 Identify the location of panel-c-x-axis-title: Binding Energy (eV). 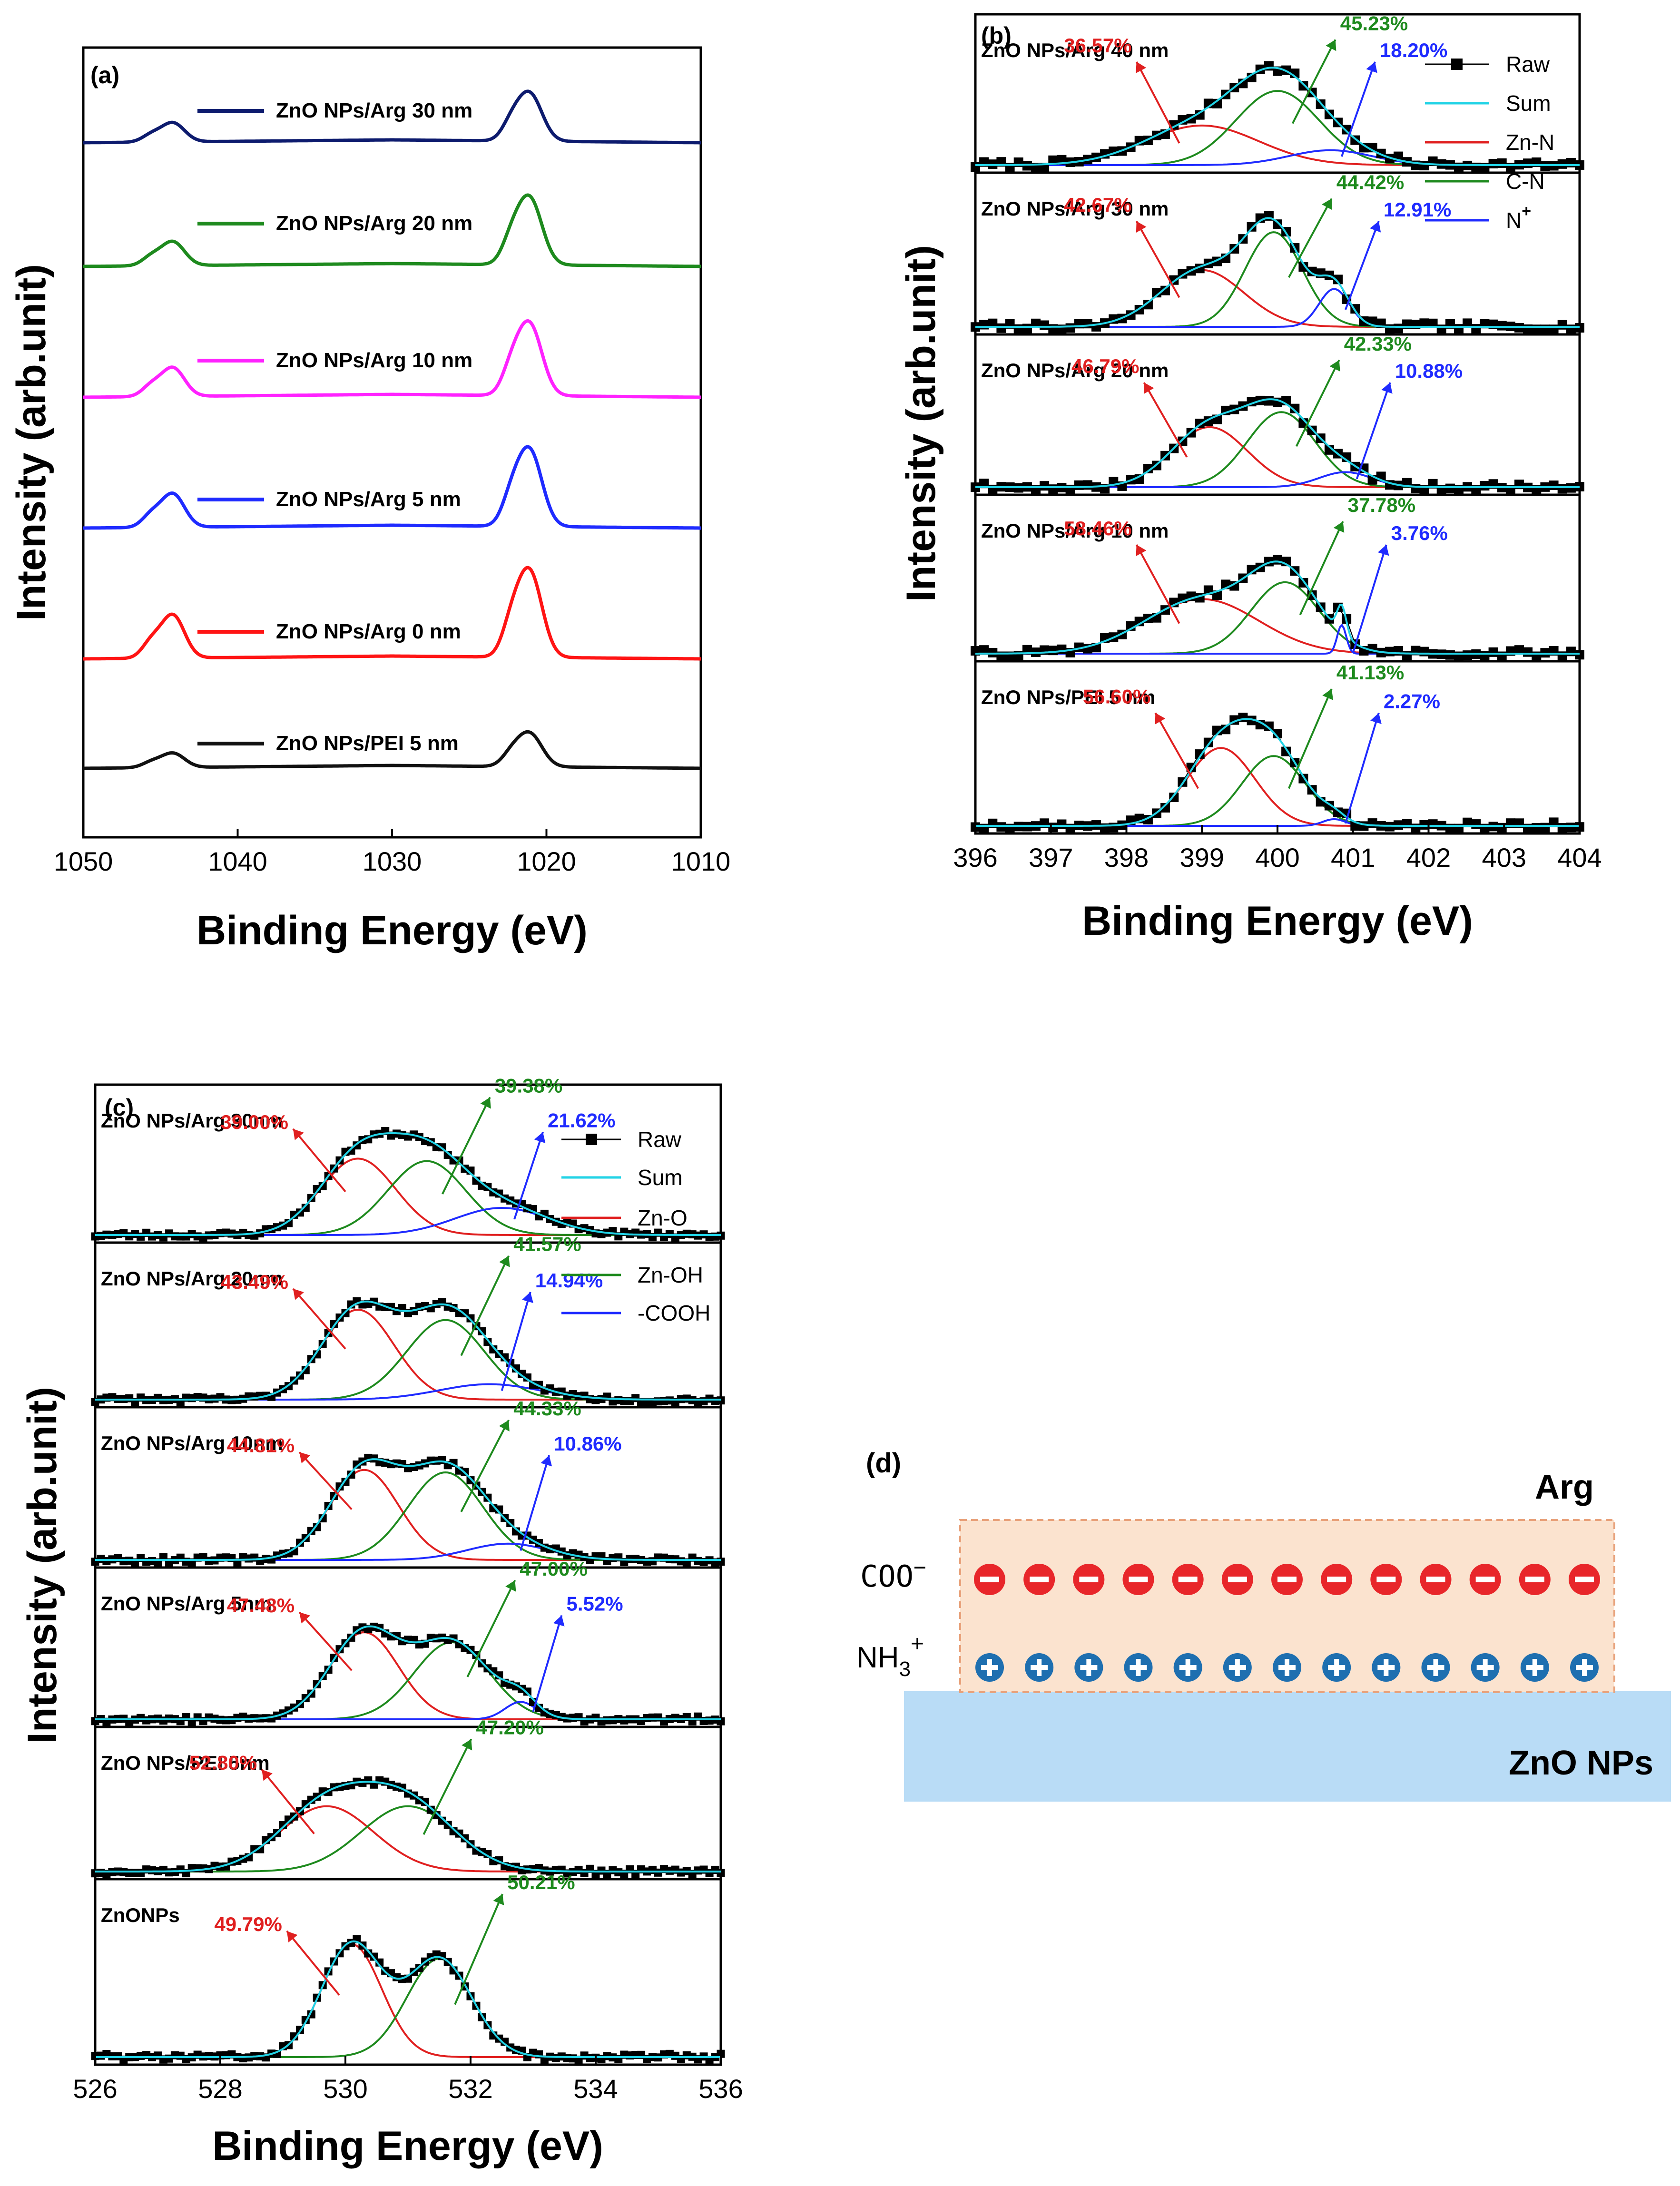
(407, 2146).